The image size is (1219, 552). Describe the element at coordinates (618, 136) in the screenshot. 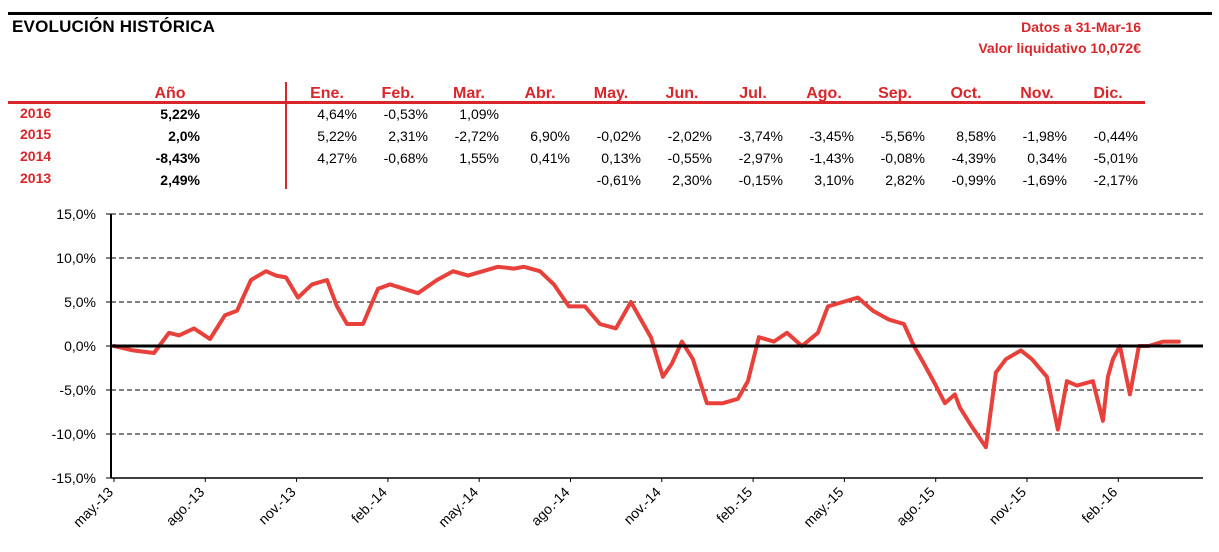

I see `return-cell: -0,02%` at that location.